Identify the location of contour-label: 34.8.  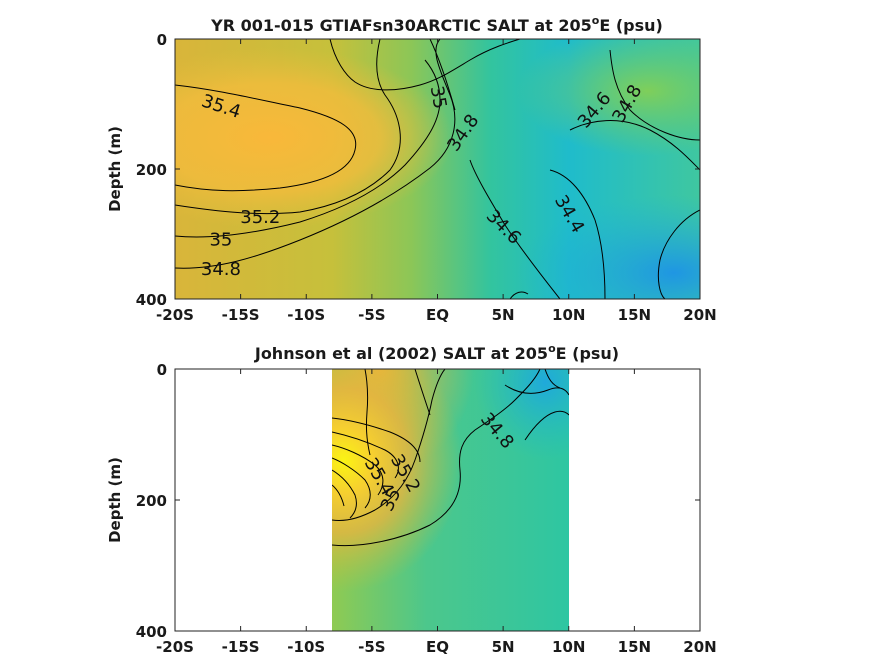
(221, 269).